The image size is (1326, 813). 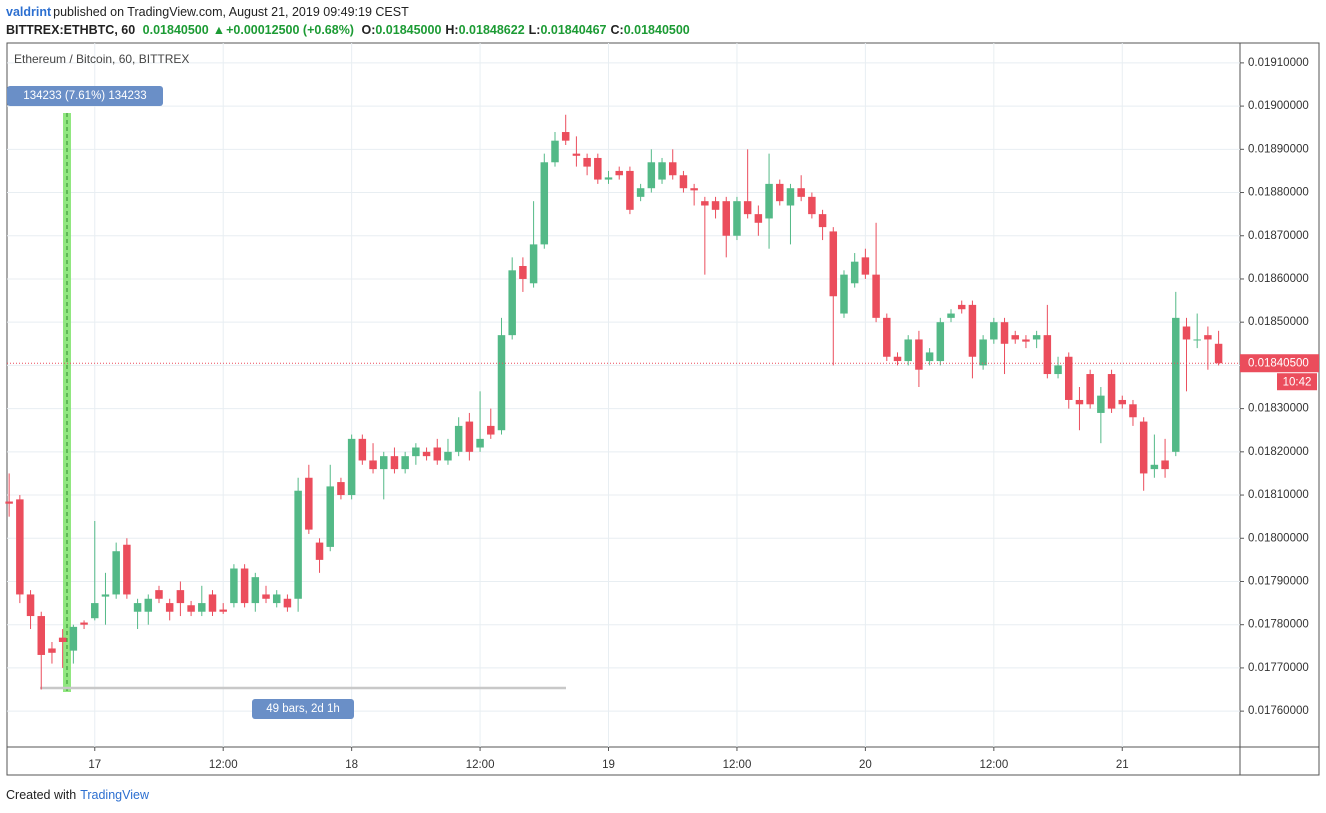 I want to click on ohlc-value: 0.01840467, so click(x=573, y=30).